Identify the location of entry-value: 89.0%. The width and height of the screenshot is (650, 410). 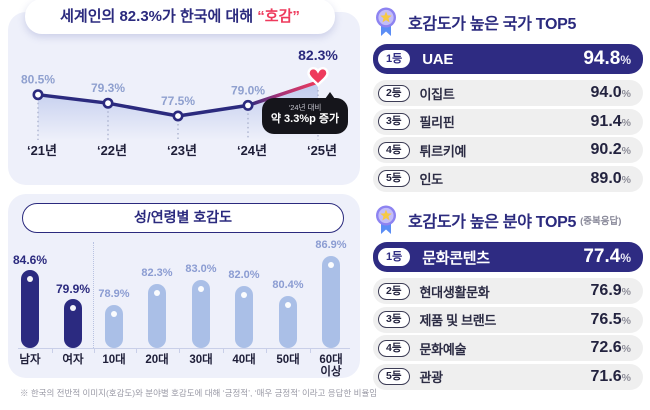
(610, 178).